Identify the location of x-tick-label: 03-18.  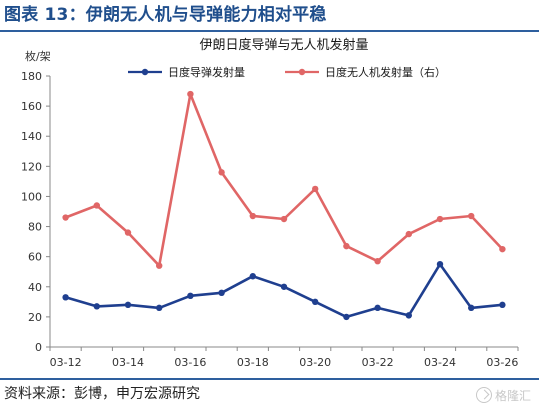
(253, 362).